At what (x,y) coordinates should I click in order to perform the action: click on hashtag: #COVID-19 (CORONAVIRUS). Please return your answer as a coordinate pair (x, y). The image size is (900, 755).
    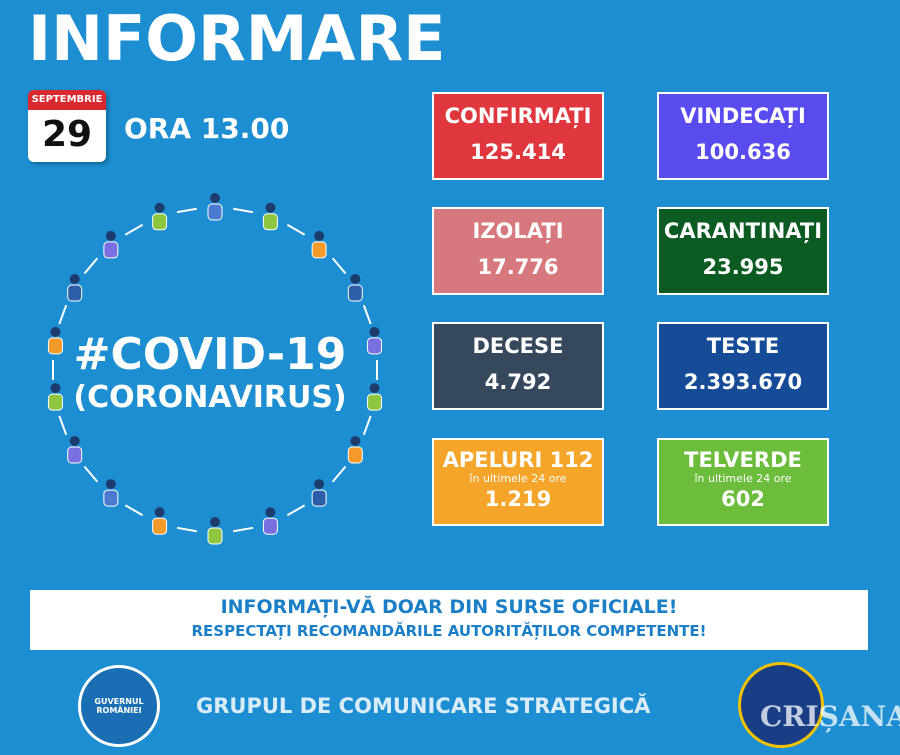
    Looking at the image, I should click on (210, 373).